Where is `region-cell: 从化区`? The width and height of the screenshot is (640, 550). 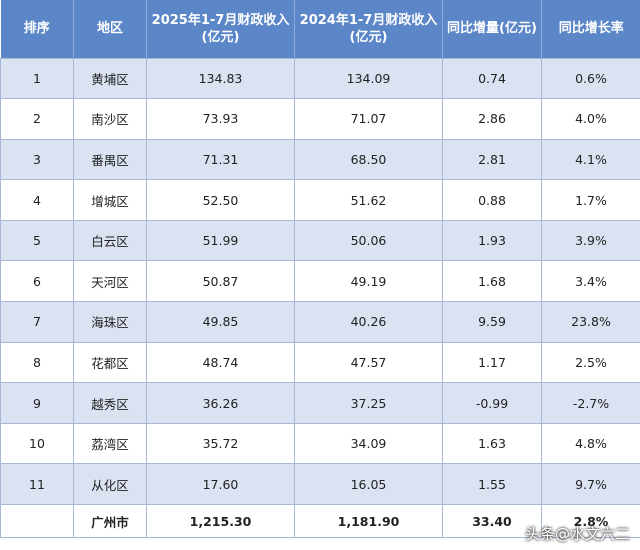
region-cell: 从化区 is located at coordinates (110, 484).